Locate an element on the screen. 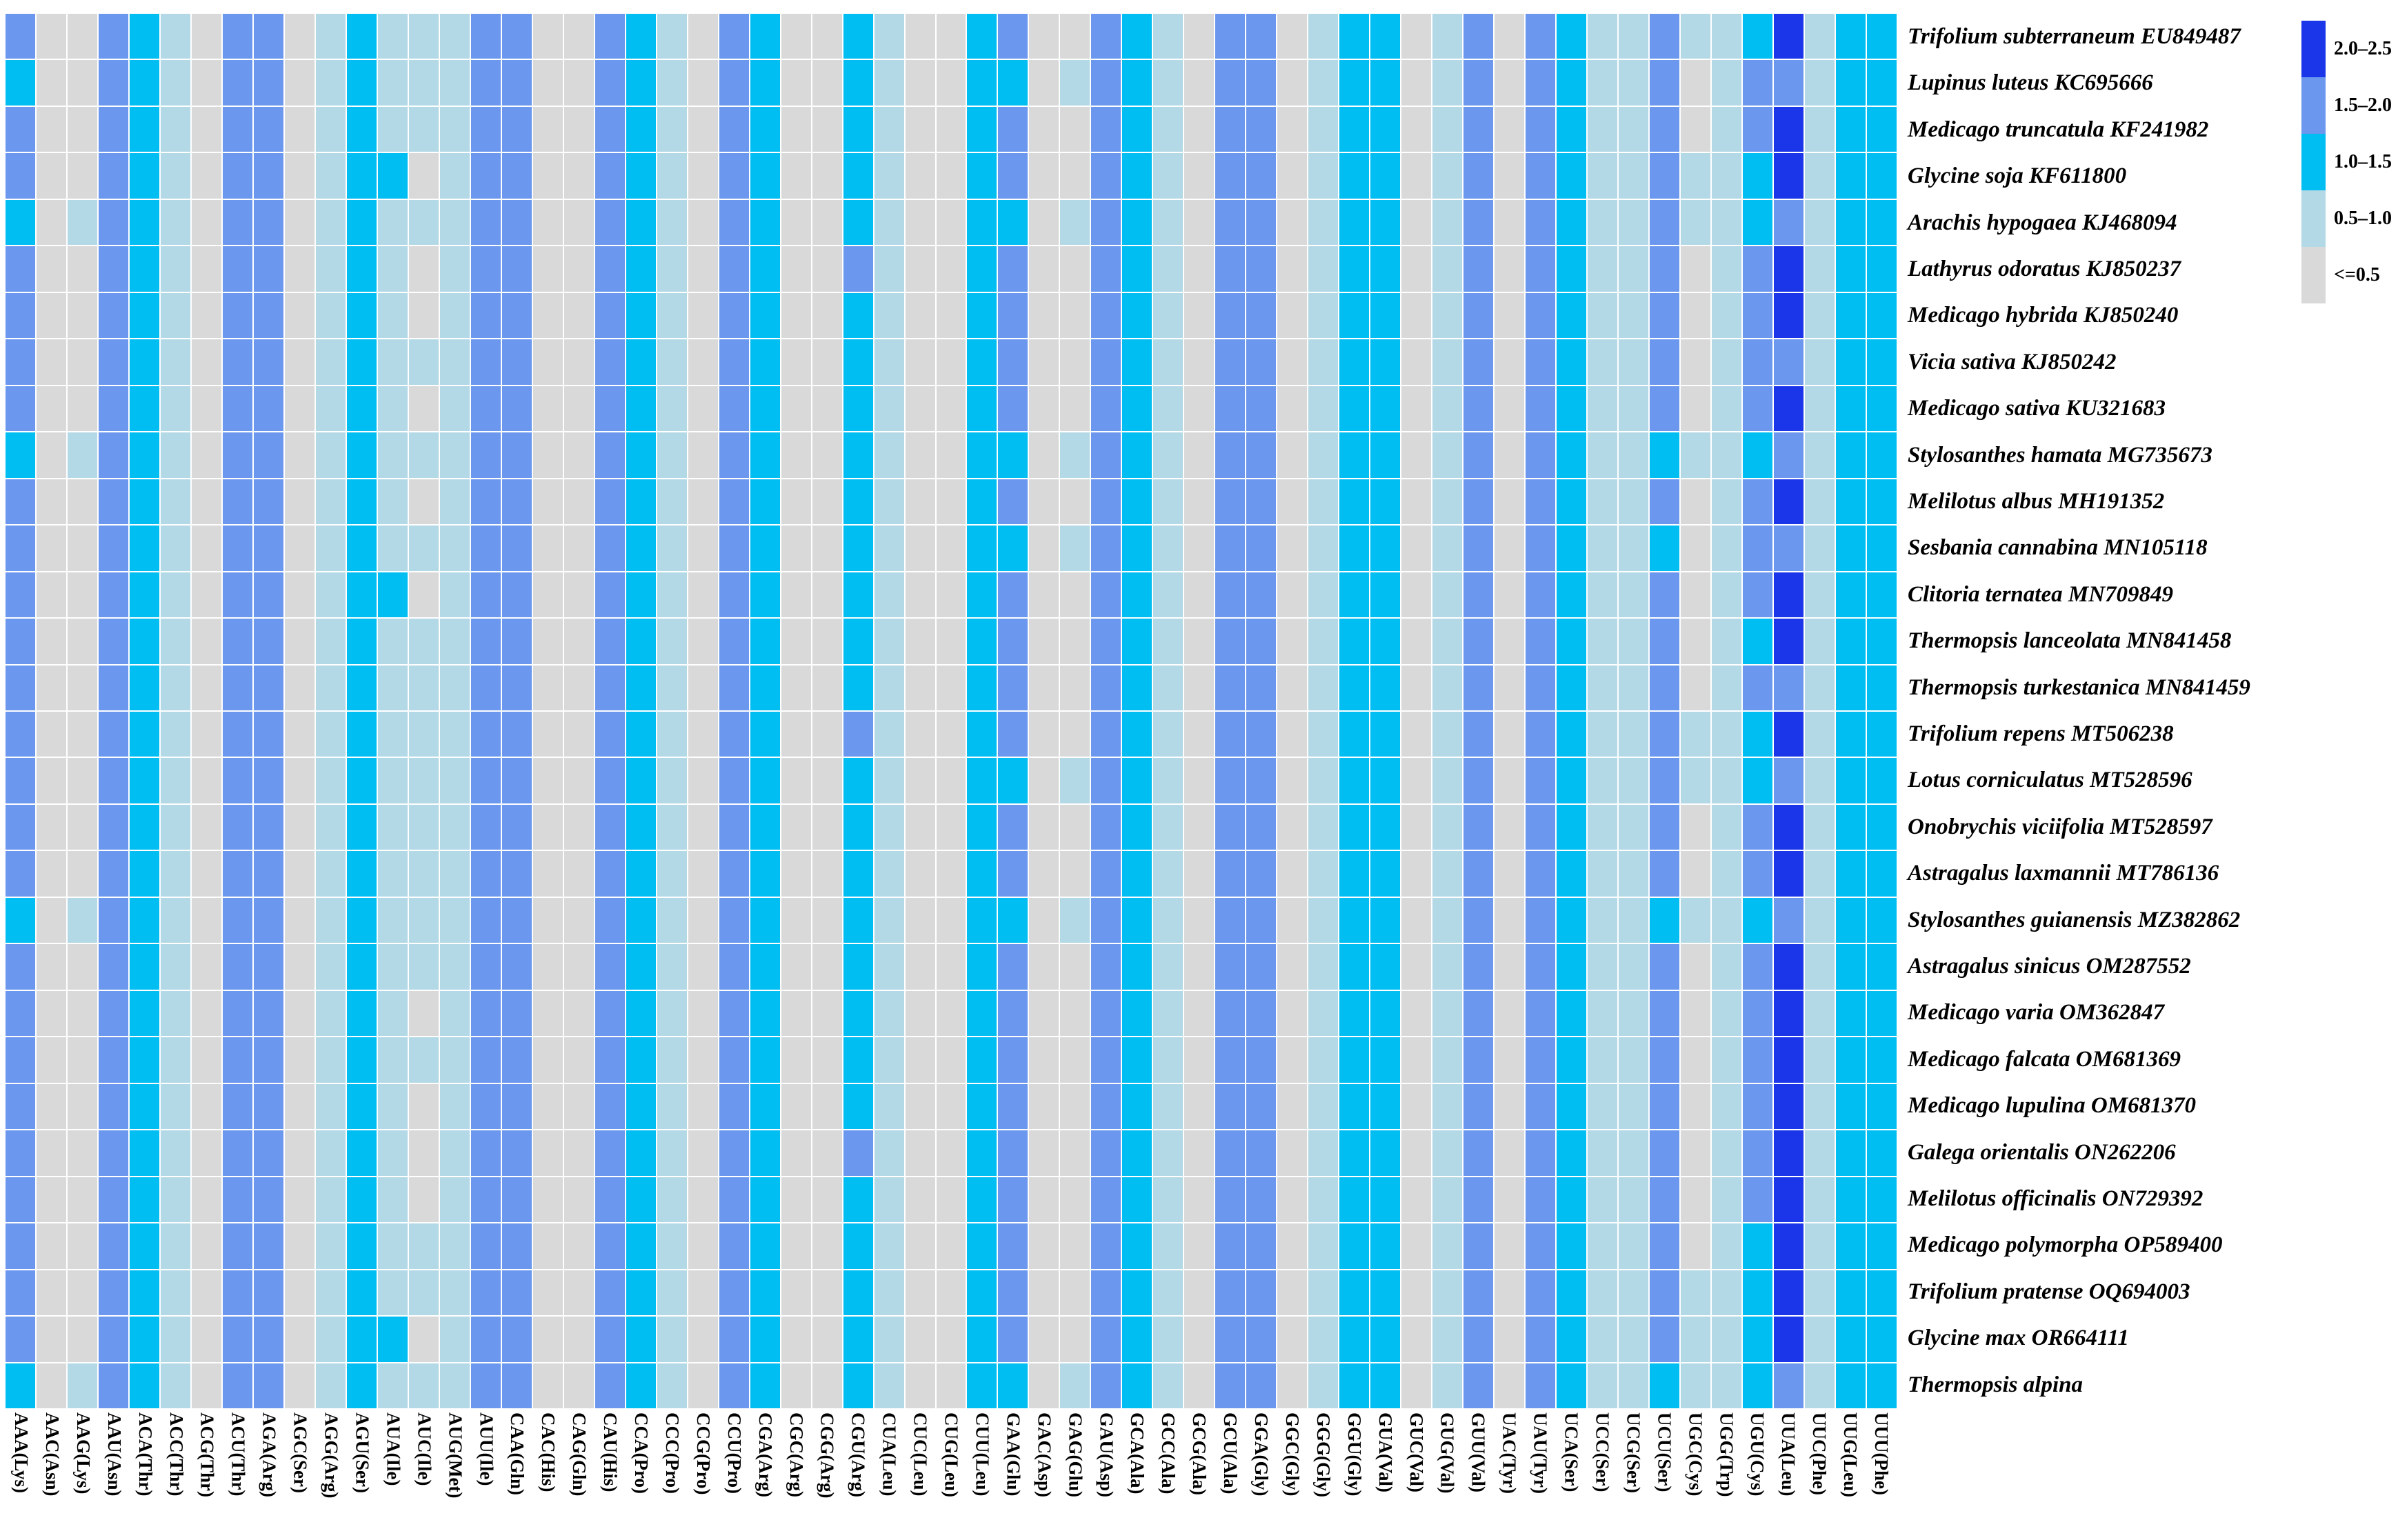 The width and height of the screenshot is (2398, 1540). codon-label: CAC(His) is located at coordinates (548, 1452).